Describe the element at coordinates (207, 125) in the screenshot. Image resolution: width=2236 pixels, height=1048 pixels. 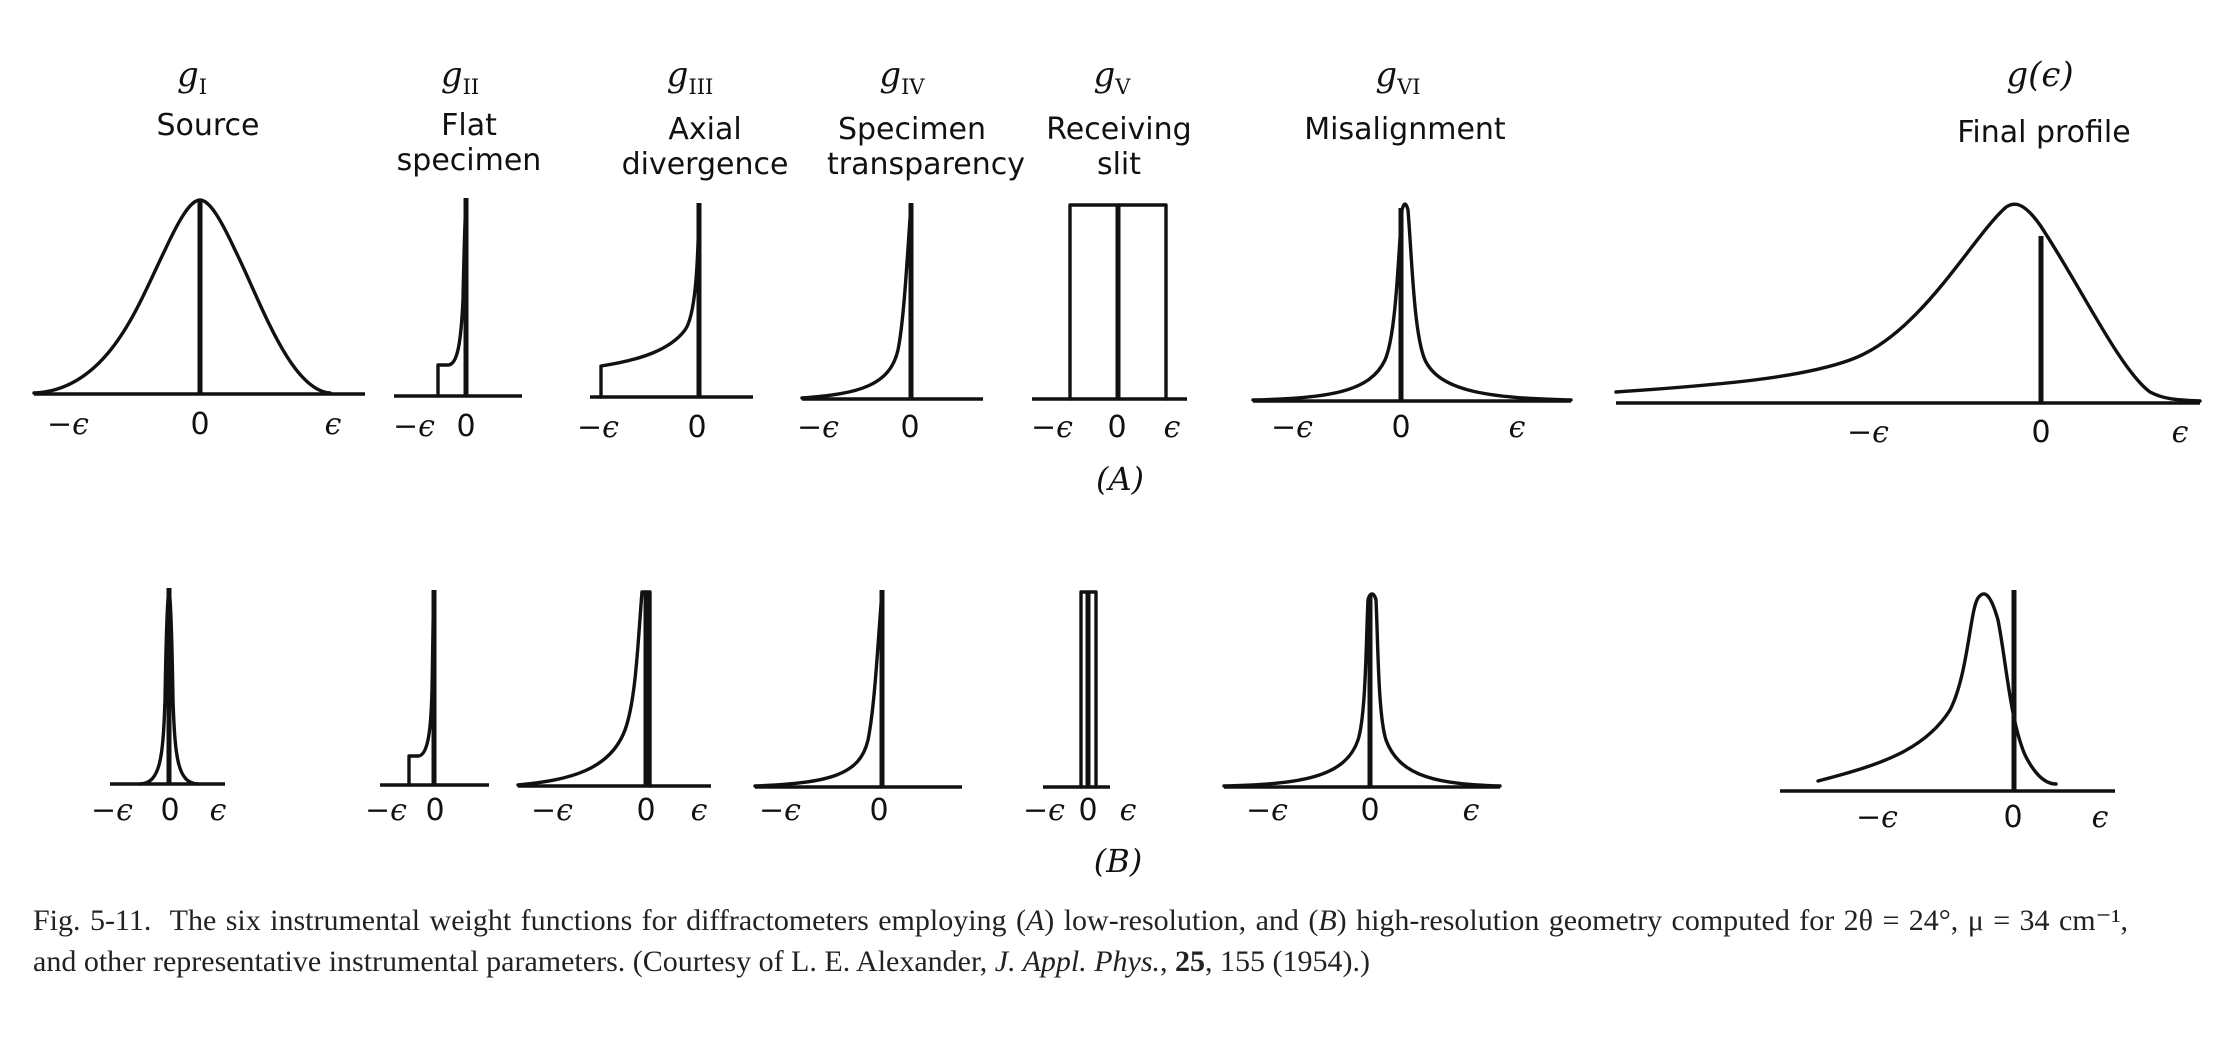
I see `title-source: Source` at that location.